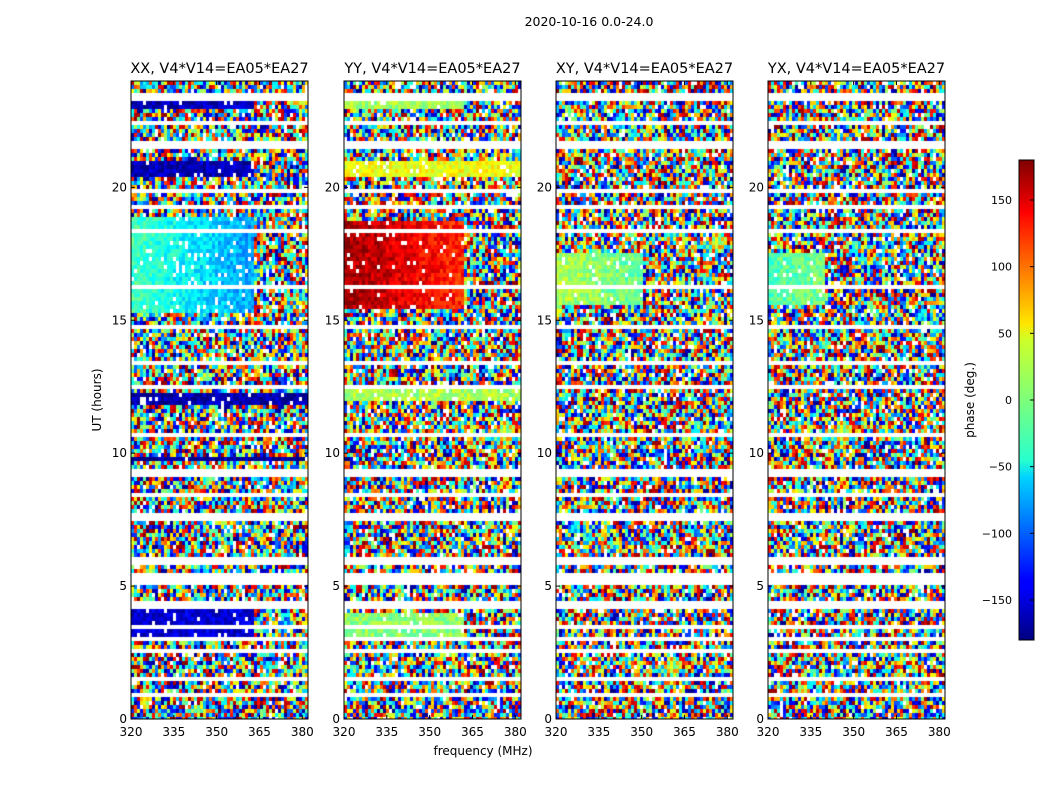 The width and height of the screenshot is (1050, 800). What do you see at coordinates (997, 600) in the screenshot?
I see `colorbar-tick-label: −150` at bounding box center [997, 600].